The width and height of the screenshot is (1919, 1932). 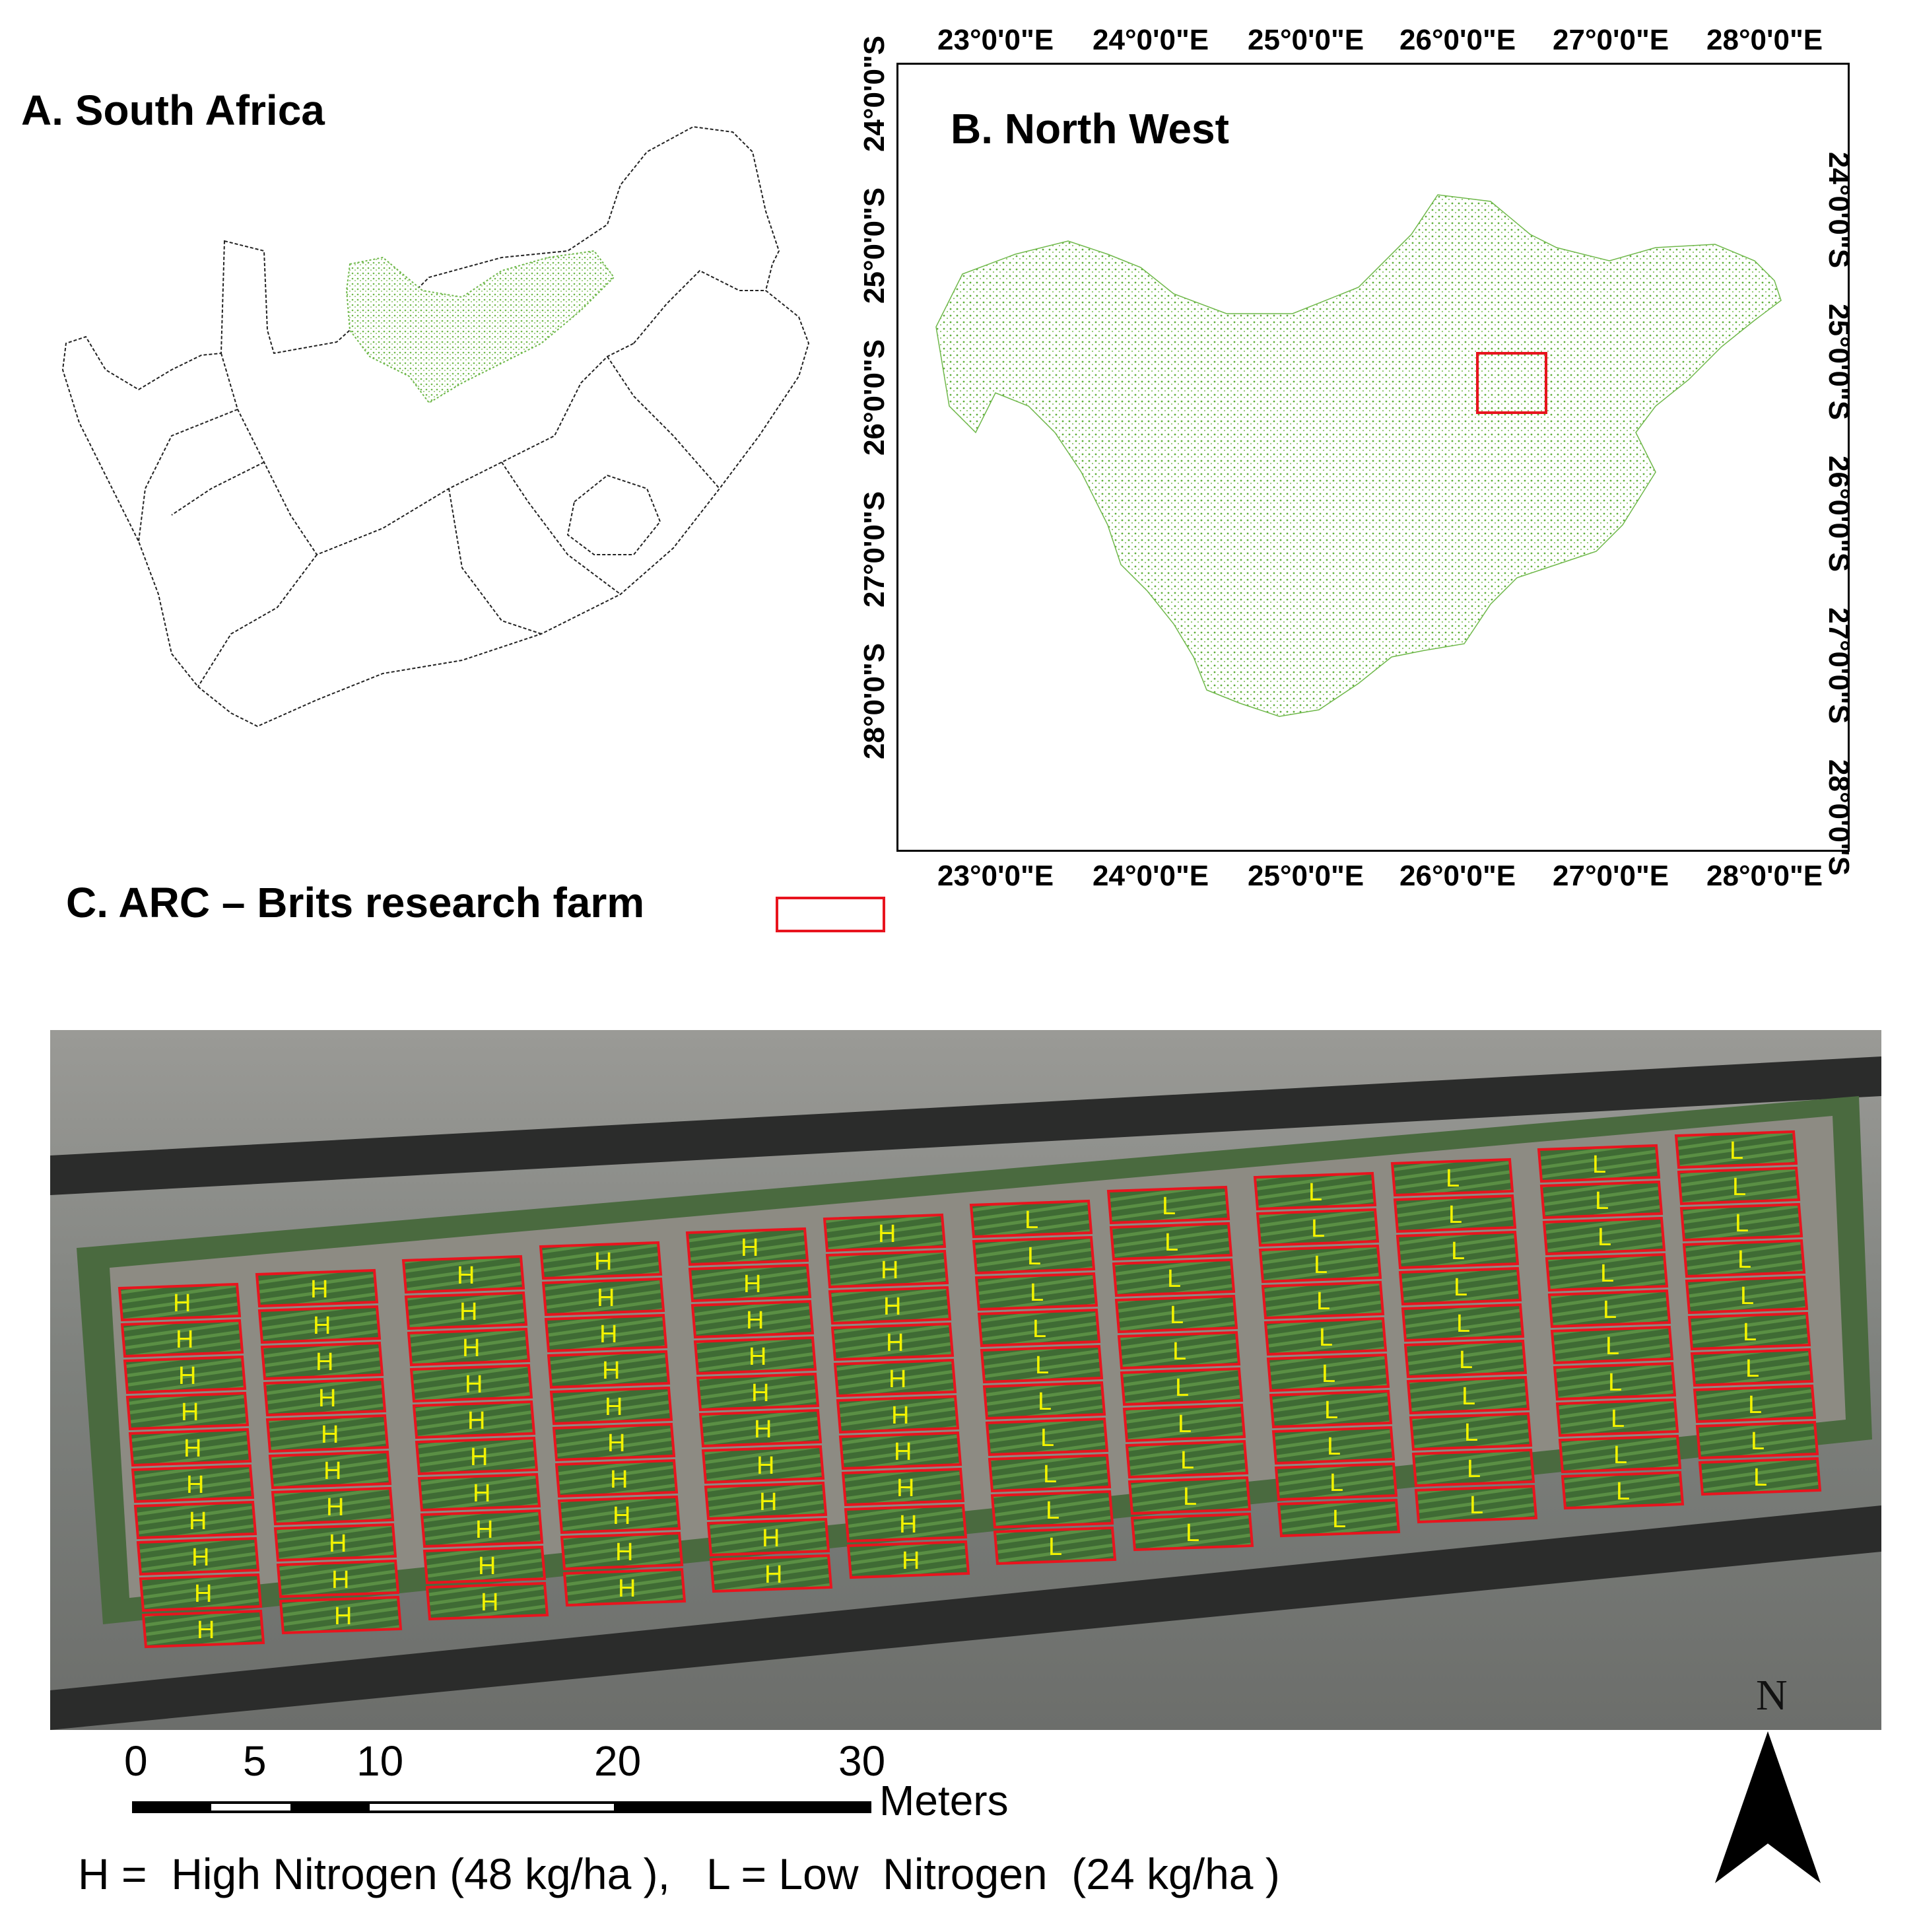 I want to click on lon-label: 24°0'0"E, so click(x=1151, y=40).